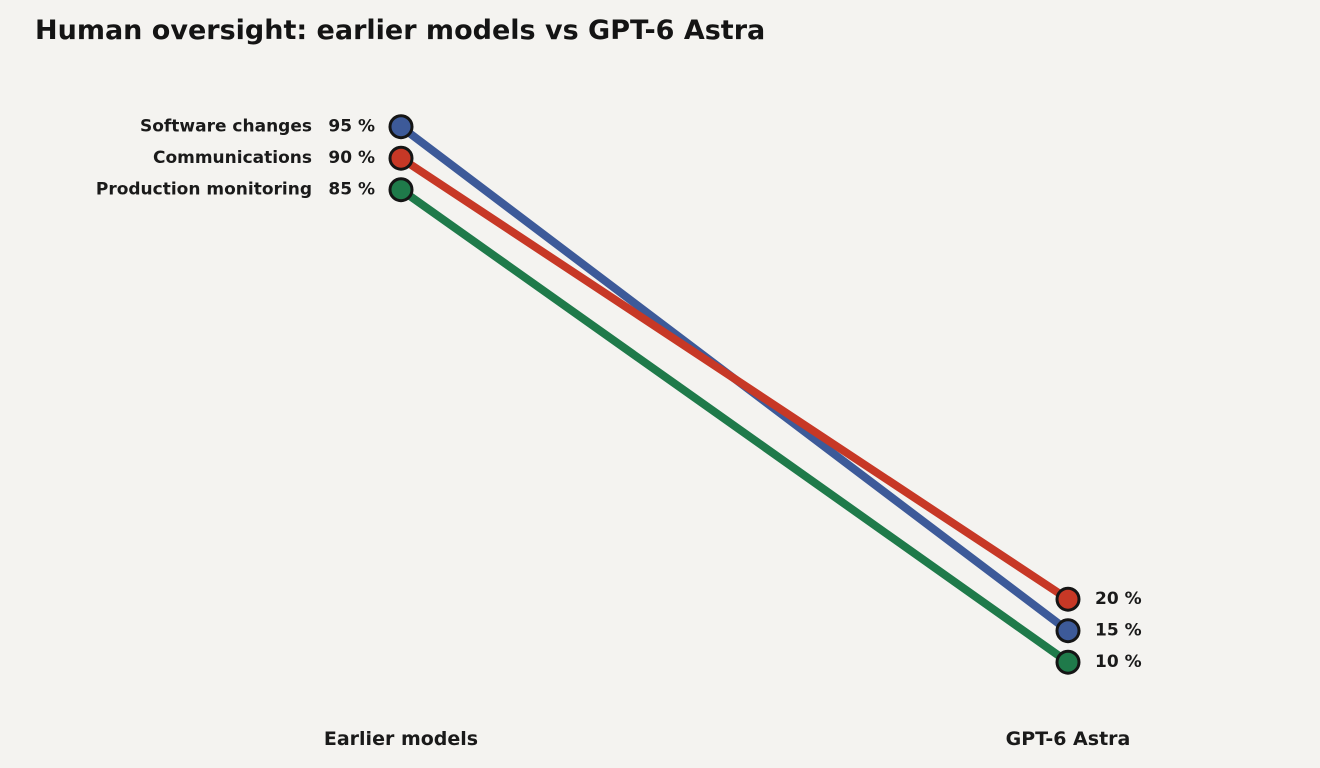  Describe the element at coordinates (351, 158) in the screenshot. I see `value-label-communications-start: 90 %` at that location.